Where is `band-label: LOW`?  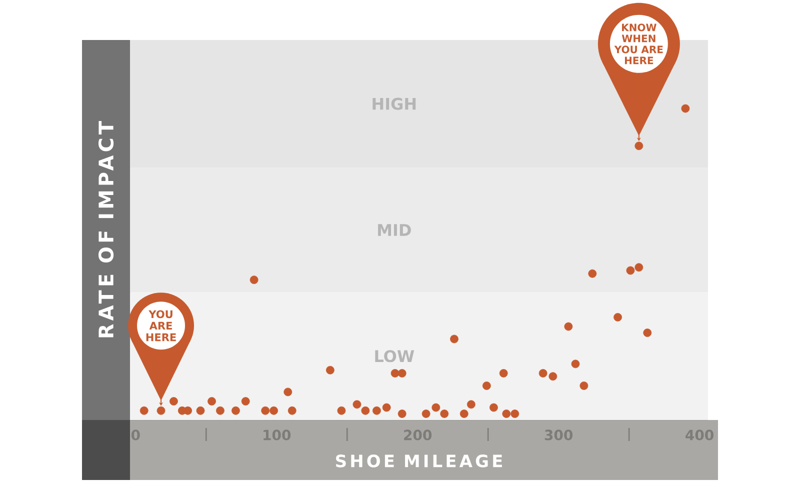 band-label: LOW is located at coordinates (394, 356).